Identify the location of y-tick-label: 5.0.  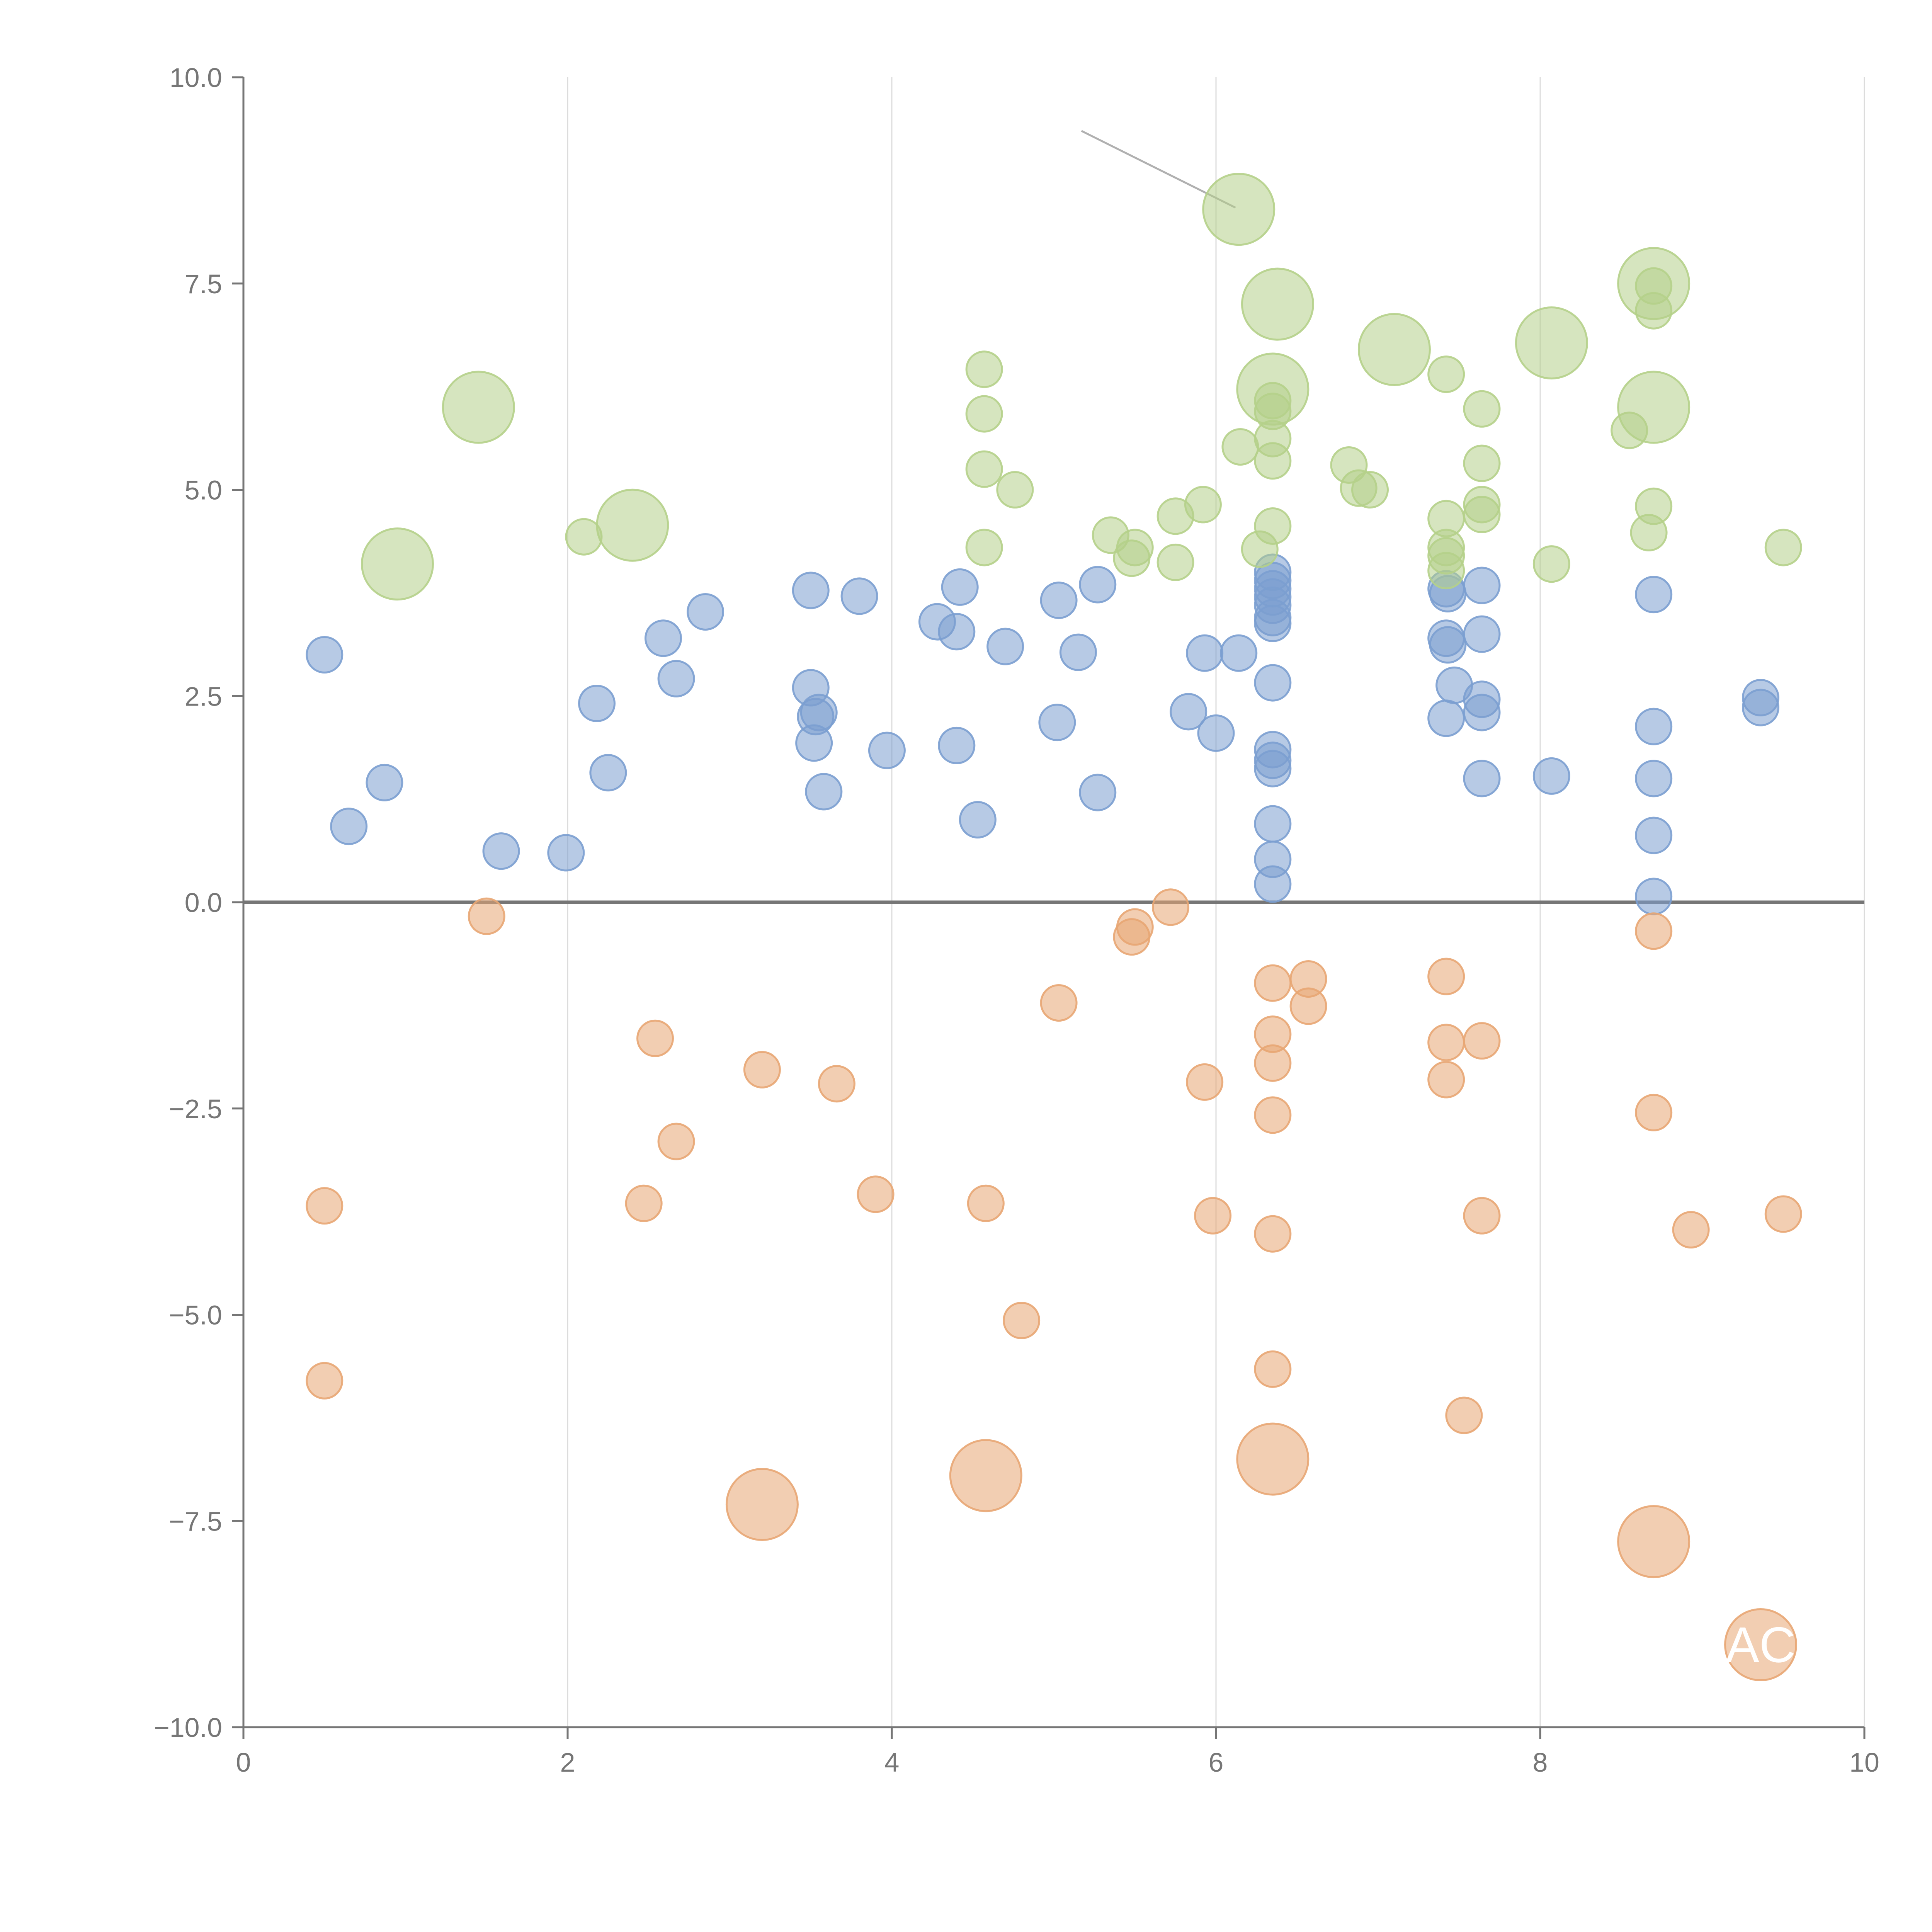
(204, 490).